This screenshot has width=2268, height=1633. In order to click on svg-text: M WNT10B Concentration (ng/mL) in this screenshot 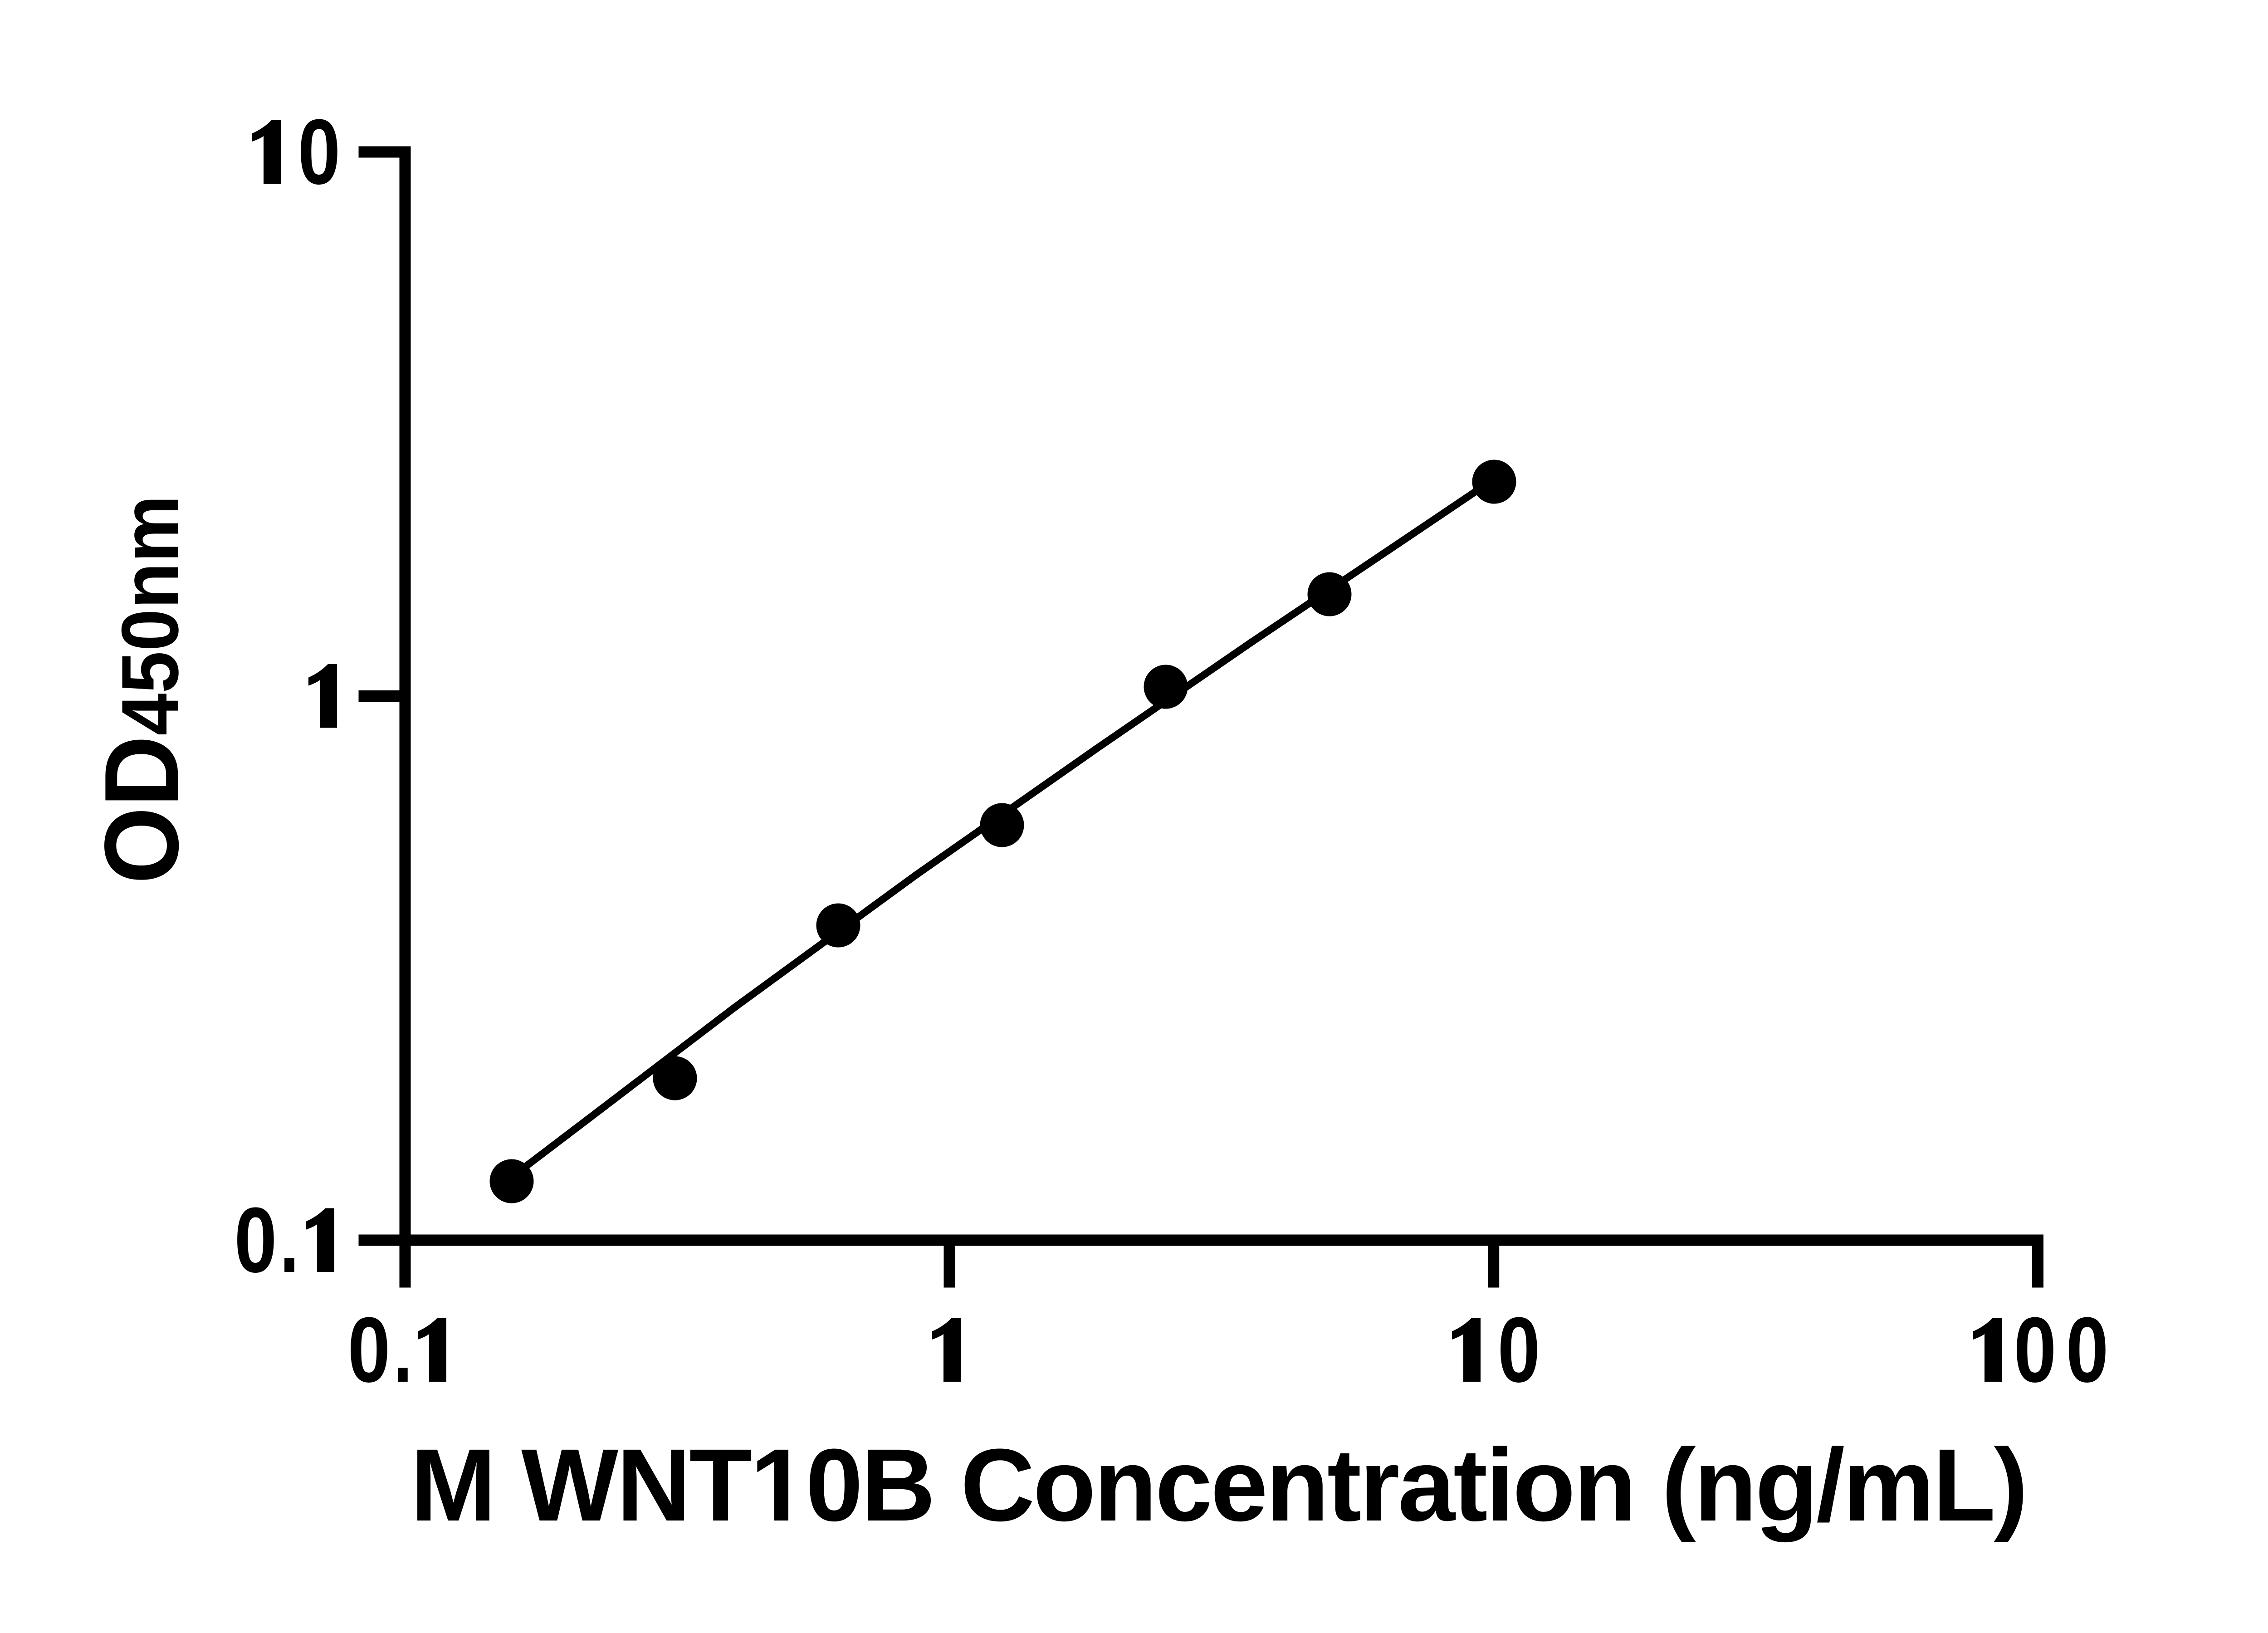, I will do `click(1218, 1485)`.